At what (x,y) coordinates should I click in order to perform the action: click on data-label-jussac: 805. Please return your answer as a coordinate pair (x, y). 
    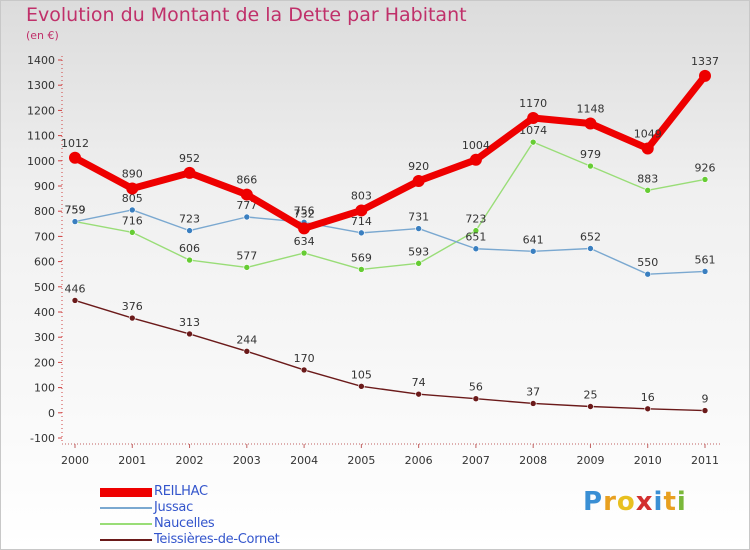
    Looking at the image, I should click on (132, 198).